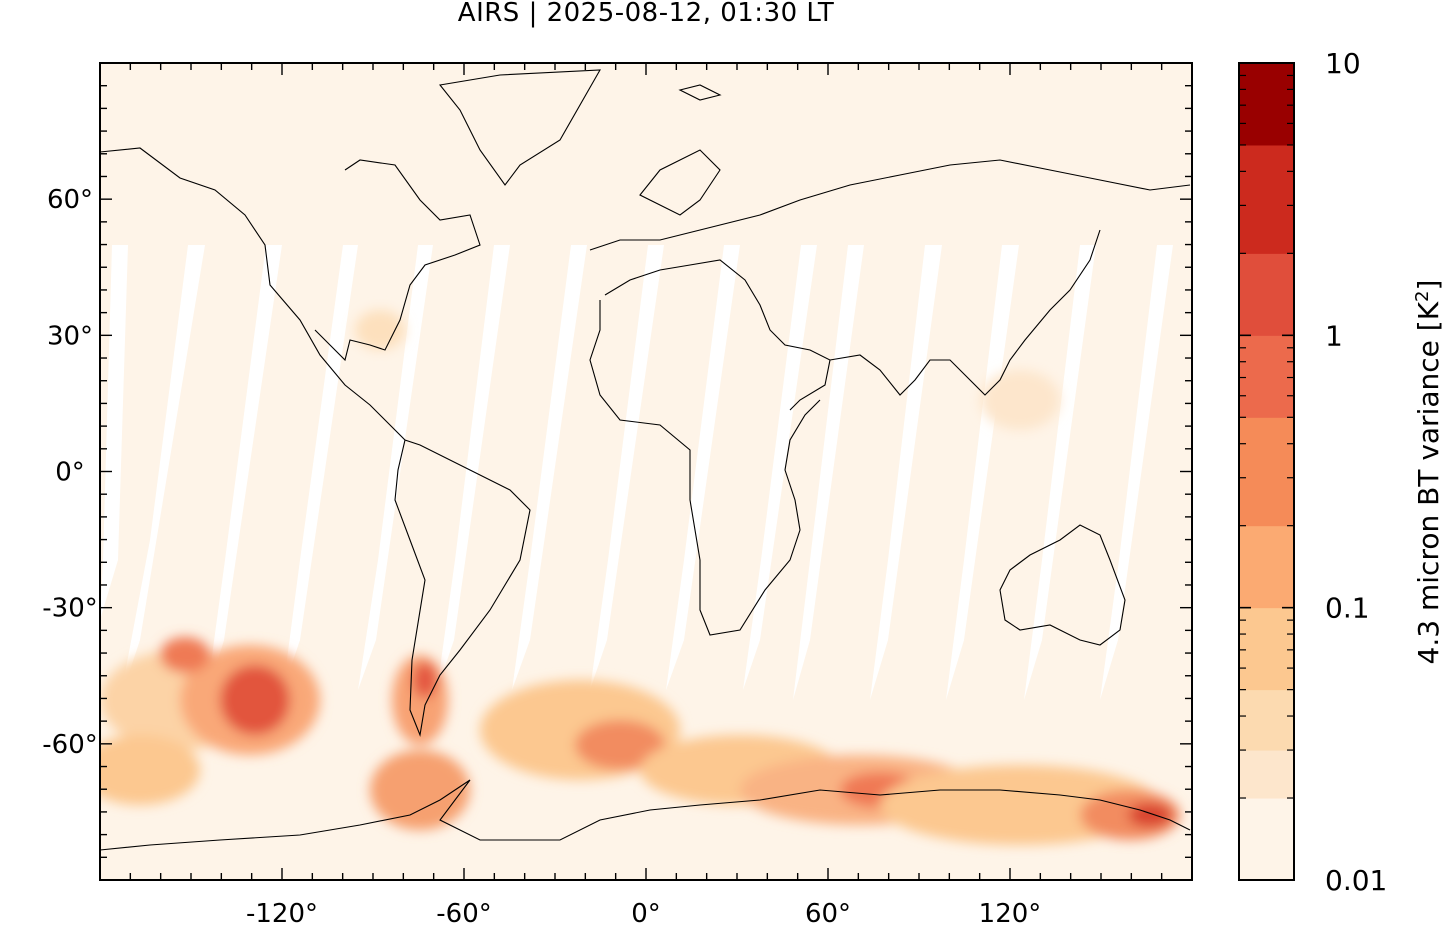 The width and height of the screenshot is (1442, 930). Describe the element at coordinates (69, 609) in the screenshot. I see `y-tick-label: -30°` at that location.